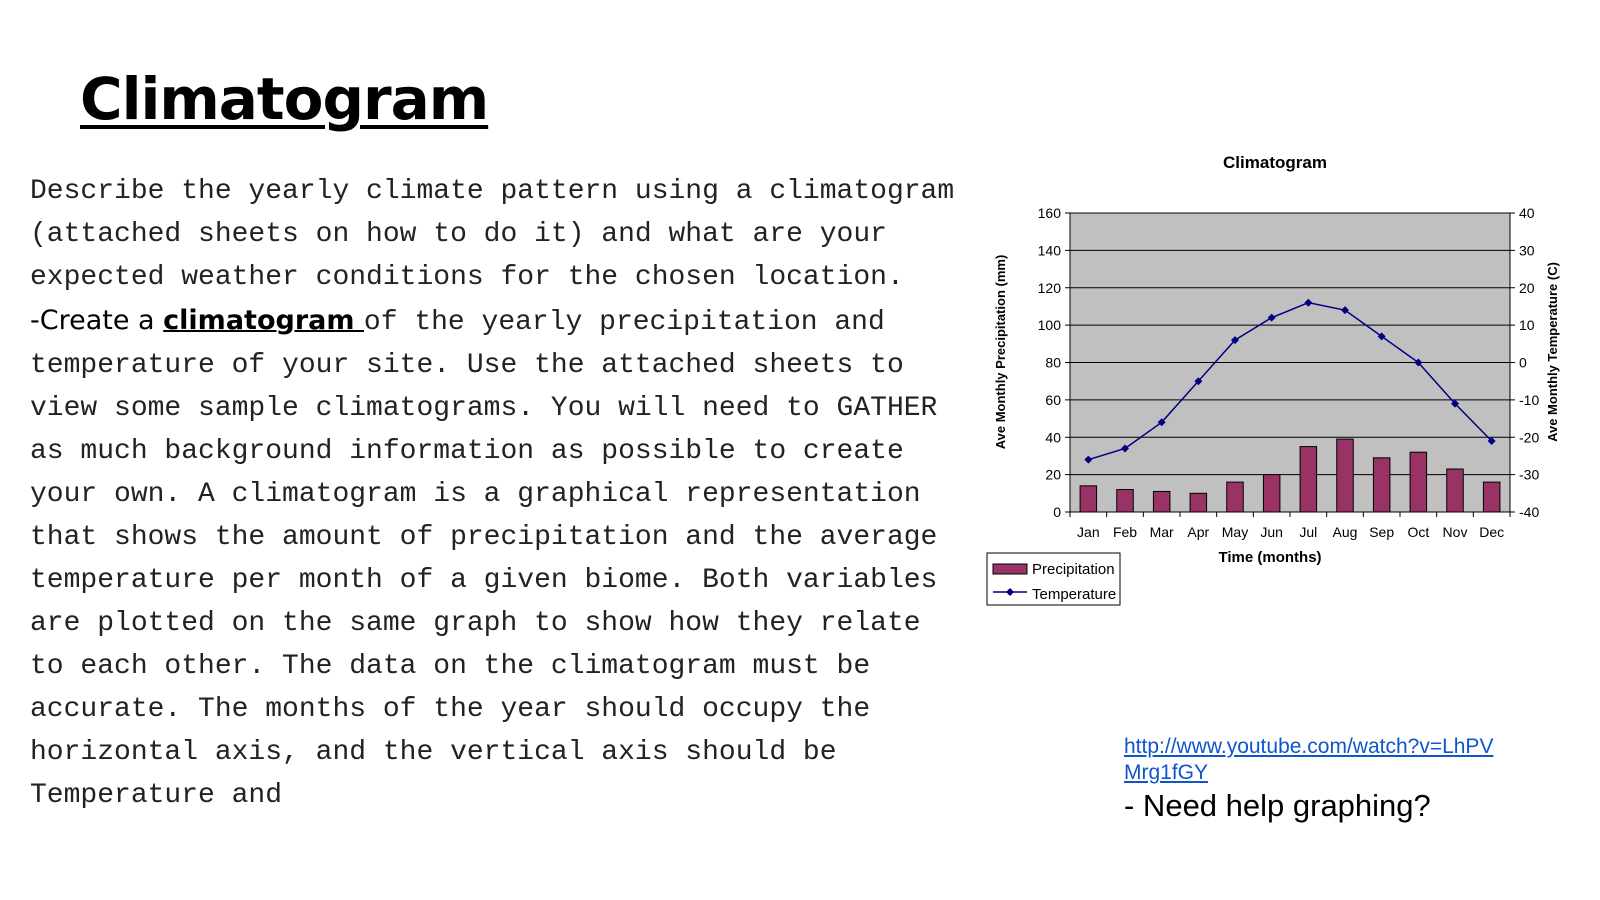  I want to click on y-tick-label: 0, so click(1057, 512).